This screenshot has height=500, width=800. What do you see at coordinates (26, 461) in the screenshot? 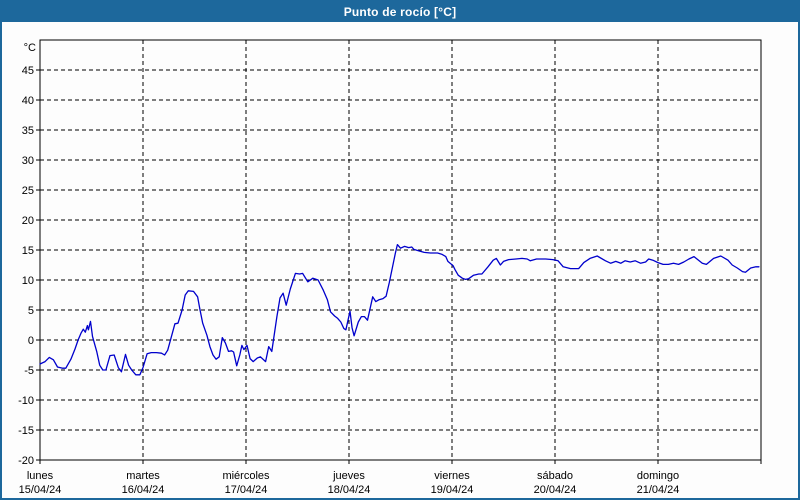
I see `y-tick-label: -20` at bounding box center [26, 461].